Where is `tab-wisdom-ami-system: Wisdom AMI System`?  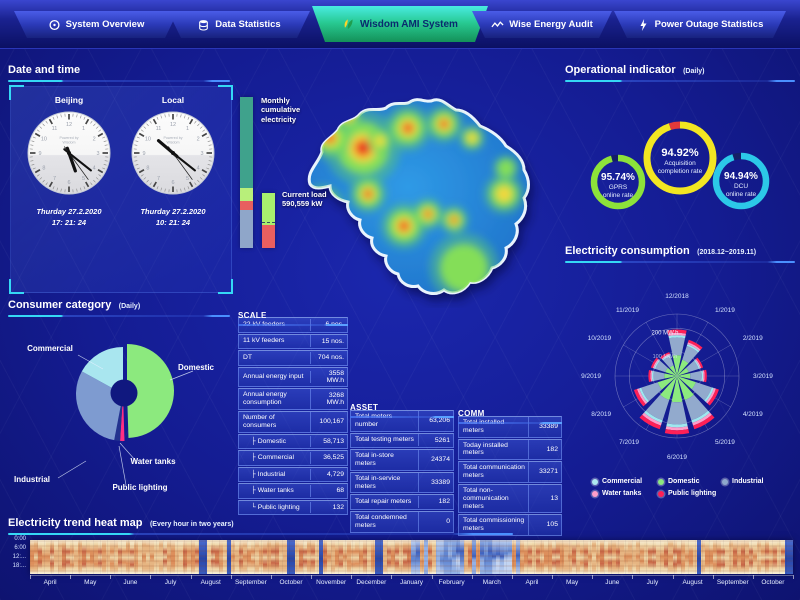 tab-wisdom-ami-system: Wisdom AMI System is located at coordinates (400, 24).